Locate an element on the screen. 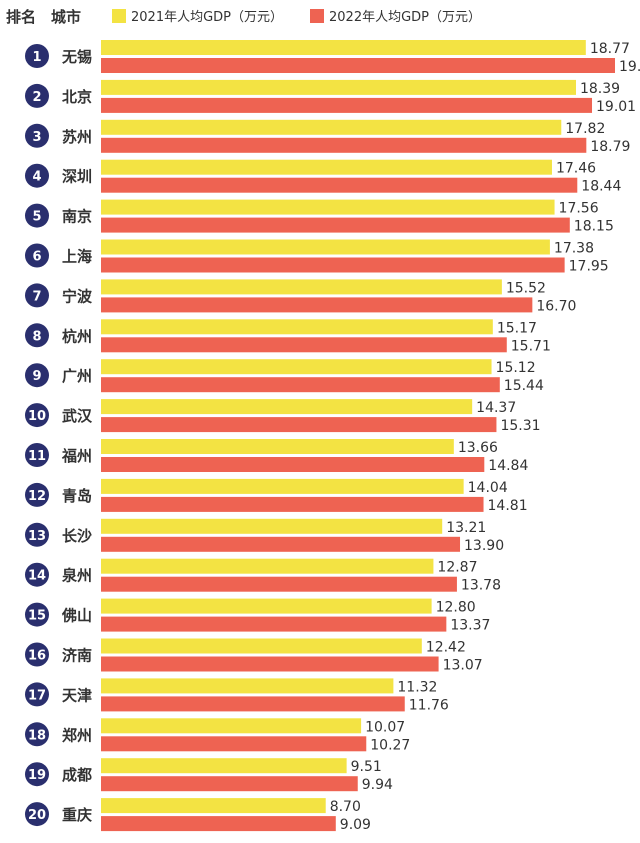 Image resolution: width=640 pixels, height=843 pixels. rank-number: 20 is located at coordinates (37, 815).